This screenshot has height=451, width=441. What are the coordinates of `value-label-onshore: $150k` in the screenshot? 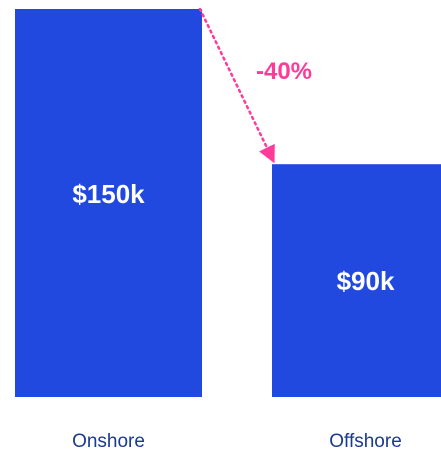 It's located at (108, 194).